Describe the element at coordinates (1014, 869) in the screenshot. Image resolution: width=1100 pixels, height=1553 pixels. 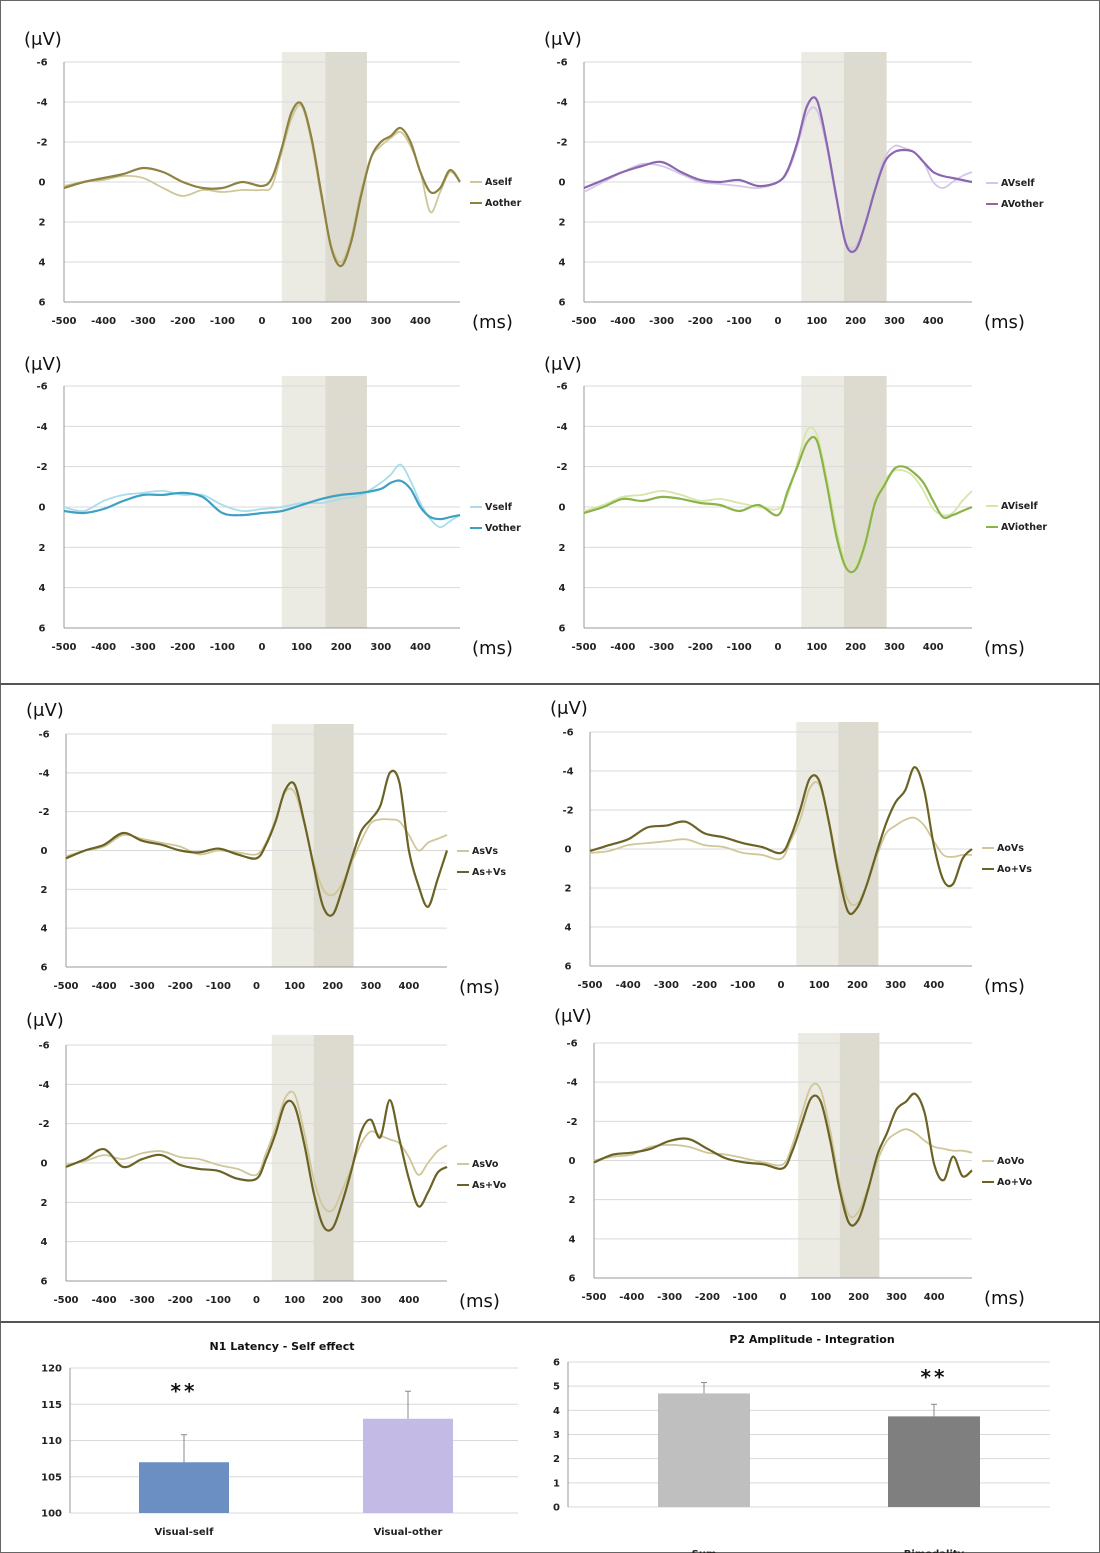
I see `legend-label: Ao+Vs` at that location.